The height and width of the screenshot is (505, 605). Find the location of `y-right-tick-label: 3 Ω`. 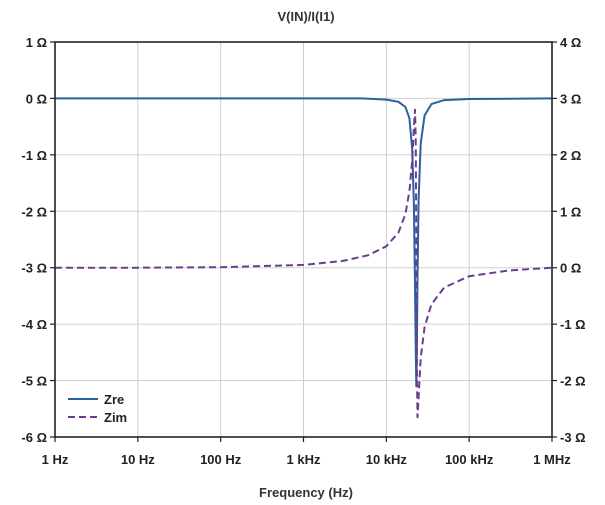

y-right-tick-label: 3 Ω is located at coordinates (570, 98).